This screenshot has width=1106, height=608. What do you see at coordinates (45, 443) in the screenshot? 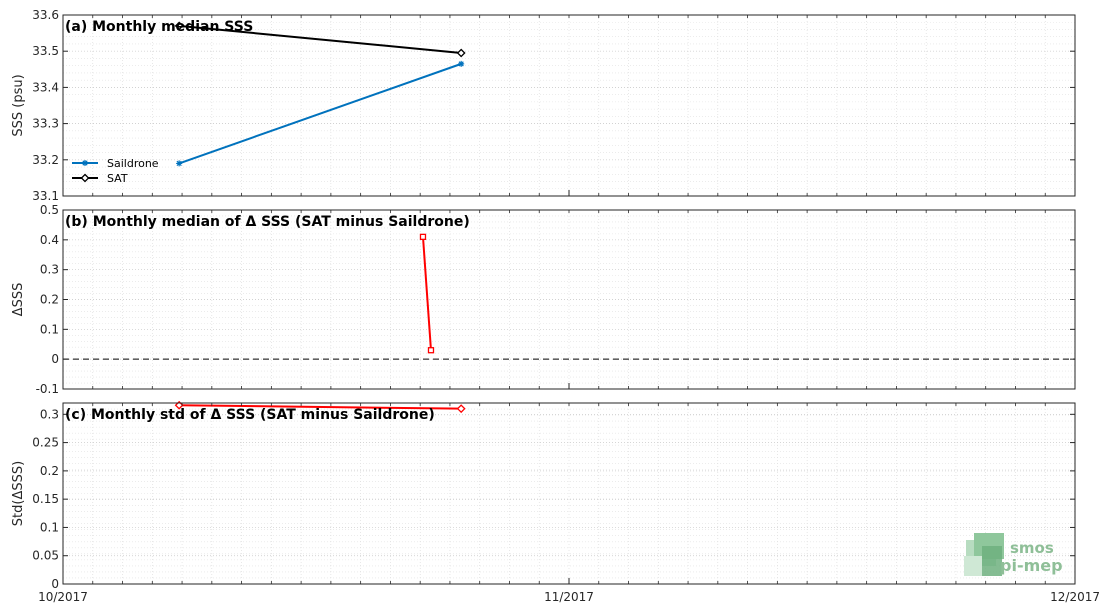
I see `y-tick-label: 0.25` at bounding box center [45, 443].